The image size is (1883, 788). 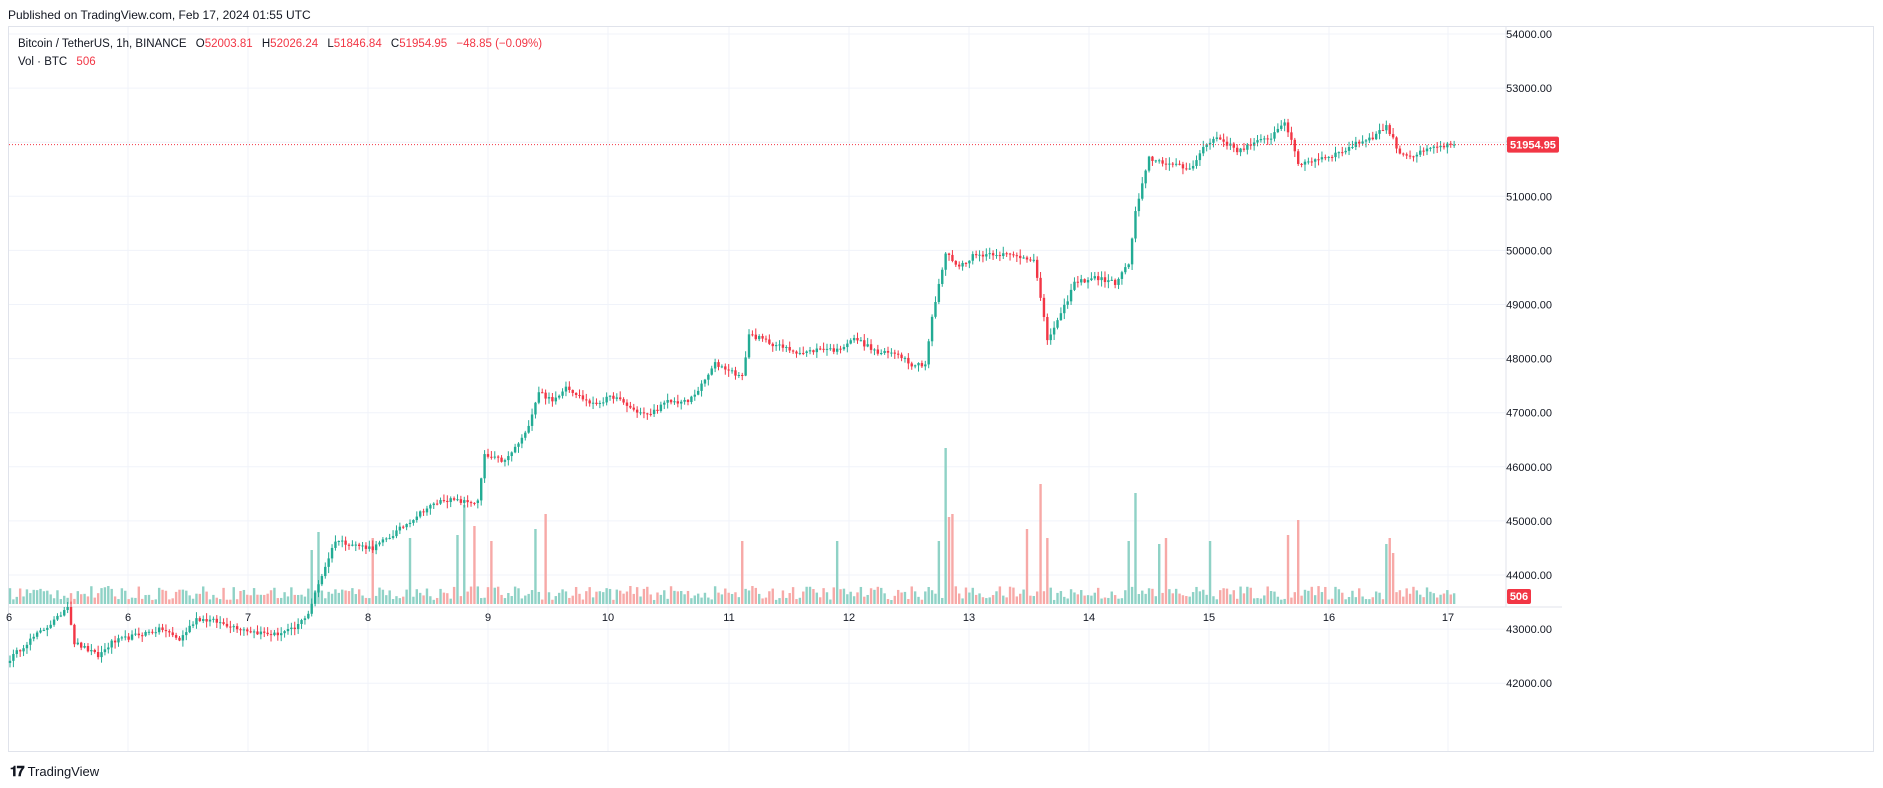 I want to click on time-tick-label: 16, so click(x=1329, y=618).